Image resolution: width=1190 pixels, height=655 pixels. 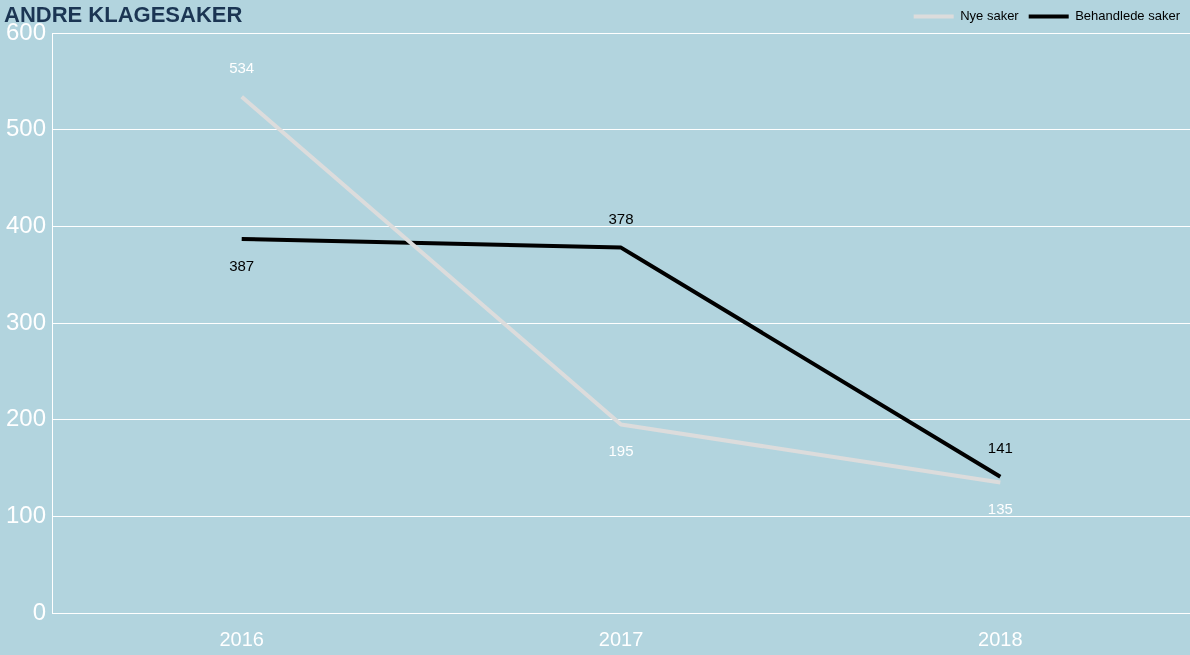 What do you see at coordinates (621, 451) in the screenshot?
I see `data-label: 195` at bounding box center [621, 451].